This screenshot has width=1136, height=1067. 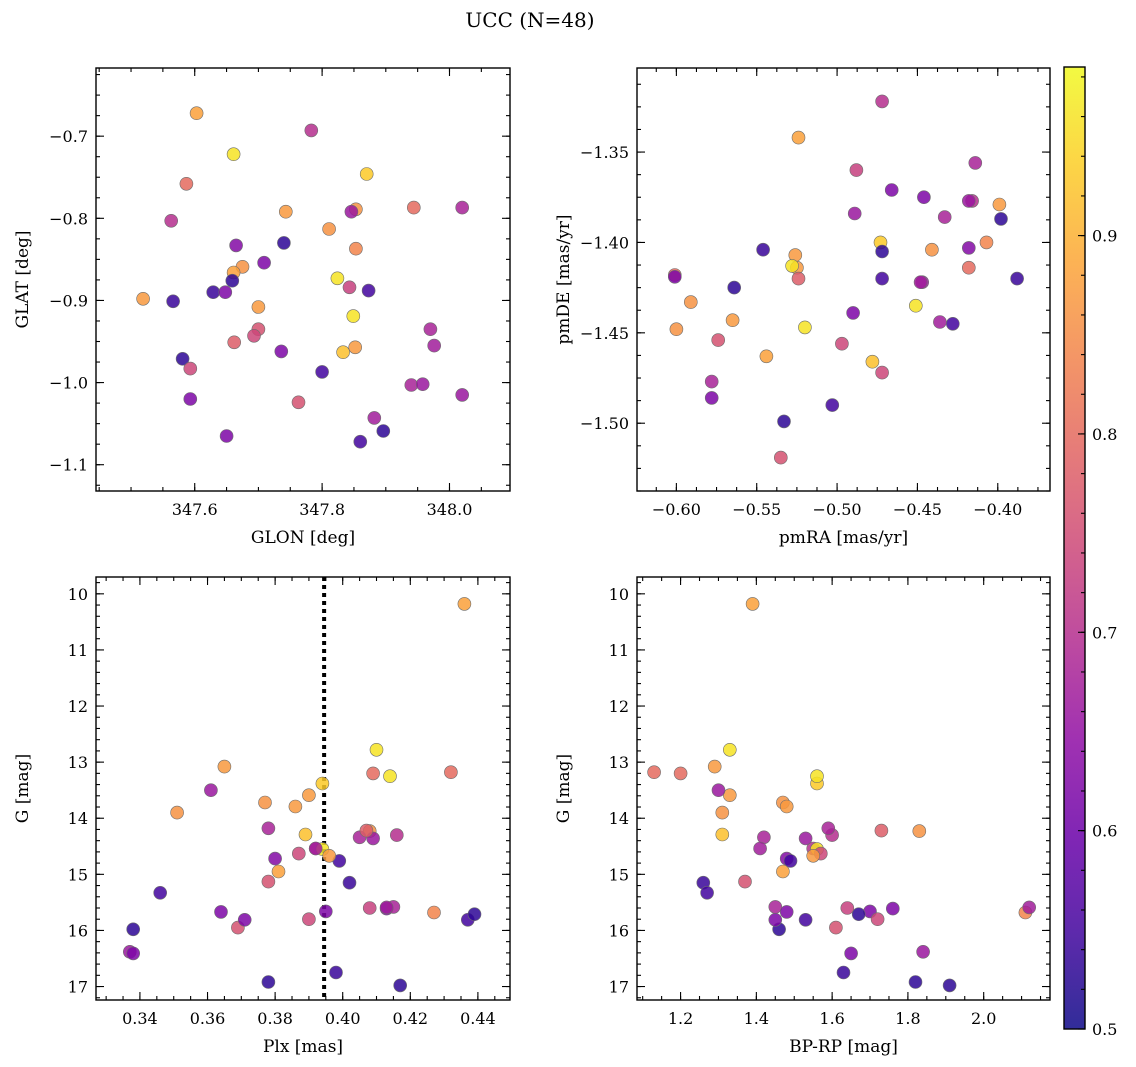 What do you see at coordinates (1104, 831) in the screenshot?
I see `colorbar-tick-label: 0.6` at bounding box center [1104, 831].